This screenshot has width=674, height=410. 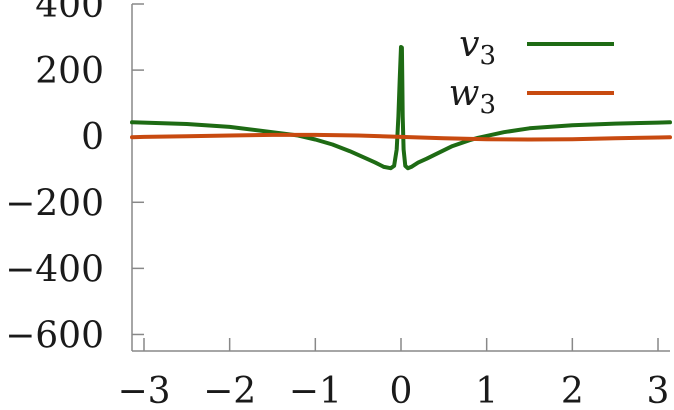 I want to click on y-tick-label: −400, so click(x=54, y=269).